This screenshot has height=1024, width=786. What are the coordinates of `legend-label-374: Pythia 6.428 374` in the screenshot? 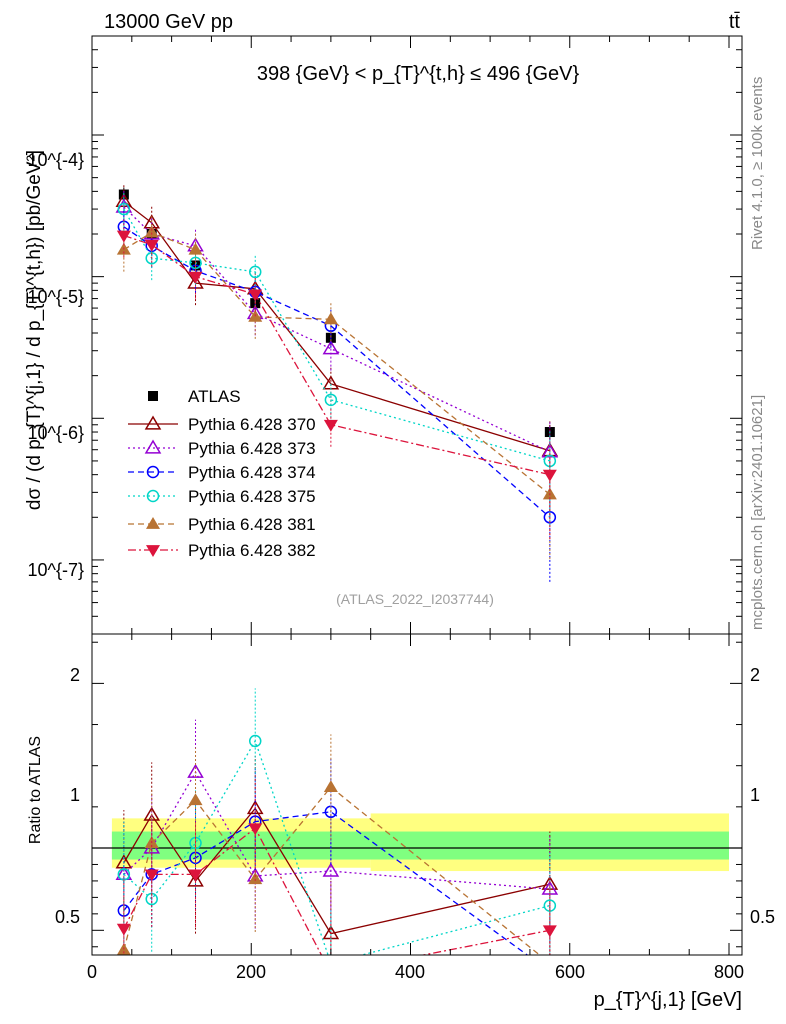 It's located at (252, 472).